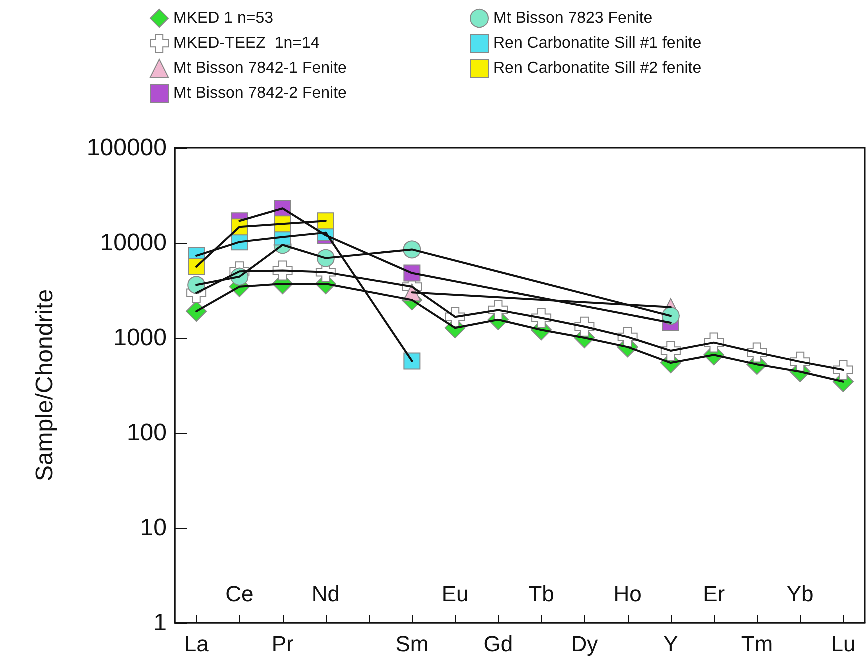 Image resolution: width=868 pixels, height=665 pixels. I want to click on x-tick-label: La, so click(197, 644).